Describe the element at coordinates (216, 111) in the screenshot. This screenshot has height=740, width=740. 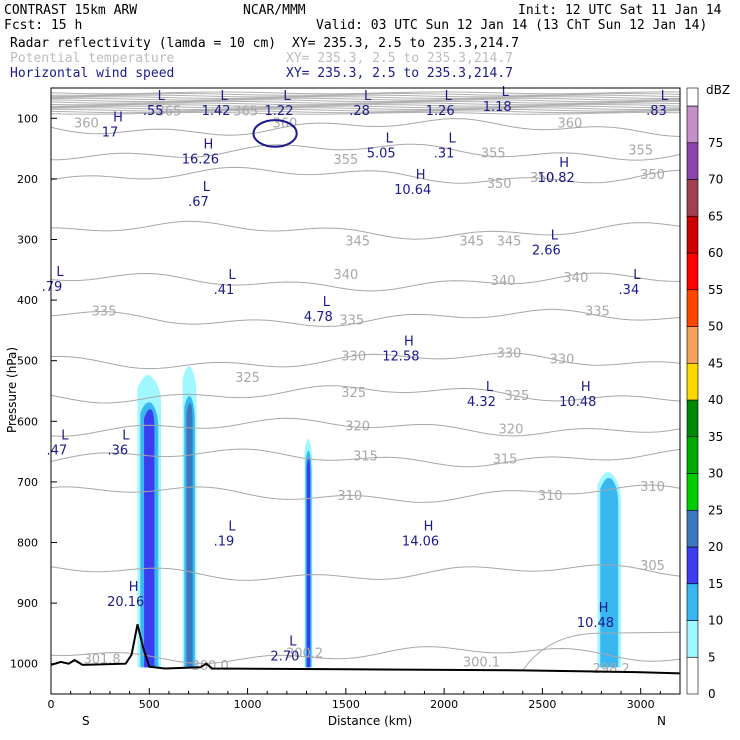
I see `wind-value-1: 1.42` at that location.